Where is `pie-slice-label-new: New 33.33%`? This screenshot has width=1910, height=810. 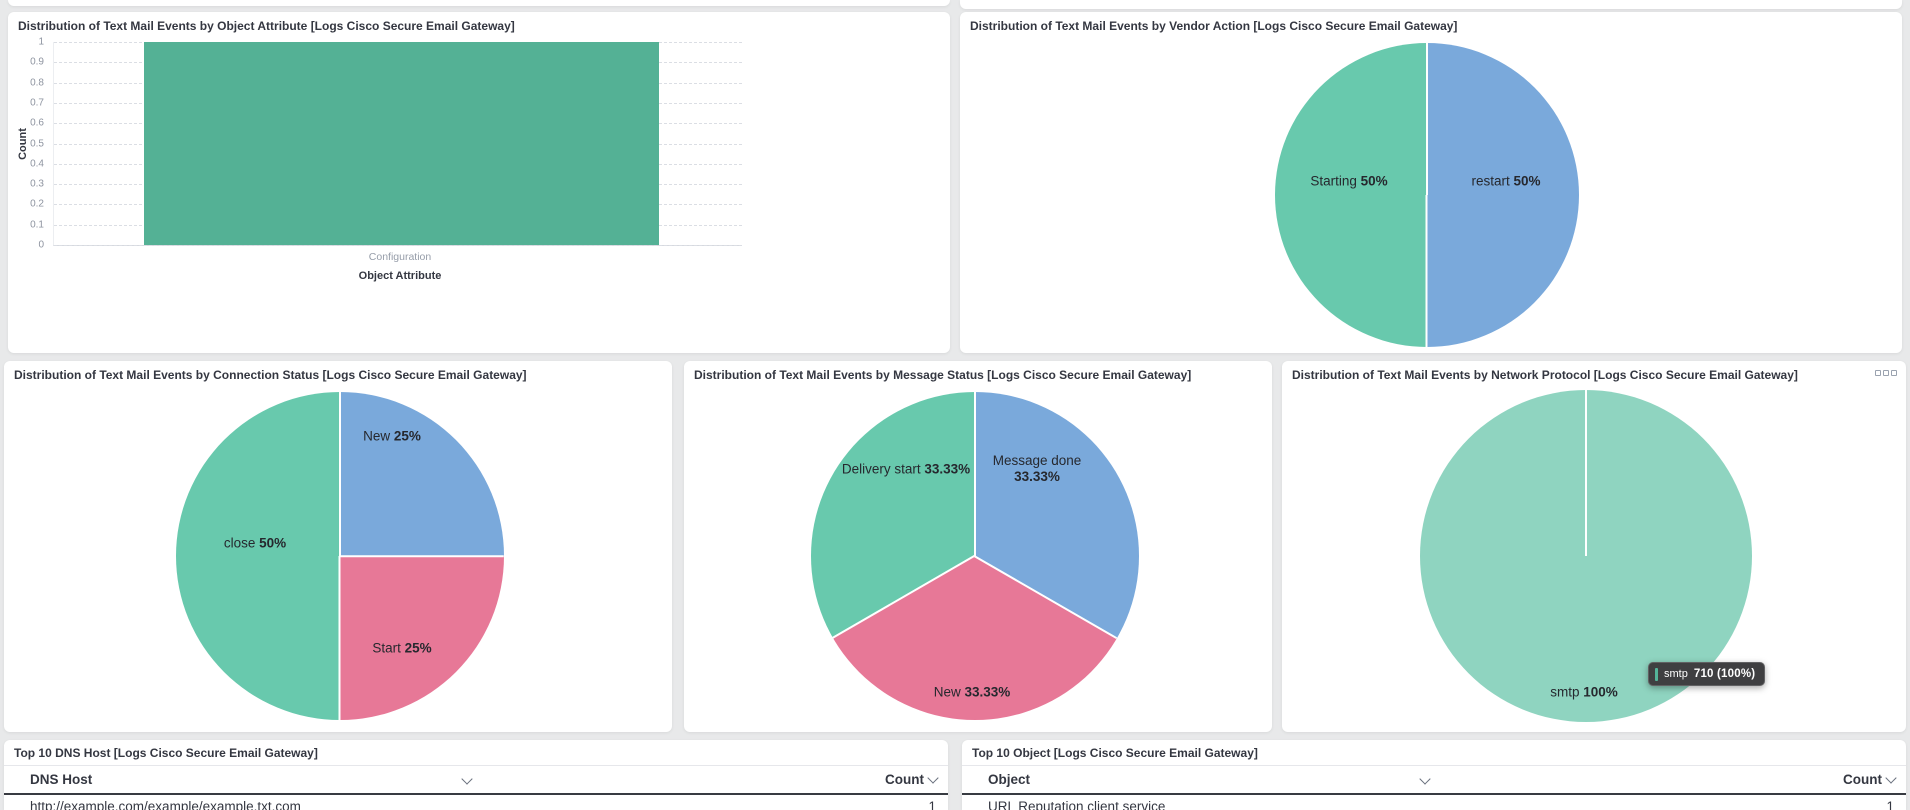
pie-slice-label-new: New 33.33% is located at coordinates (972, 692).